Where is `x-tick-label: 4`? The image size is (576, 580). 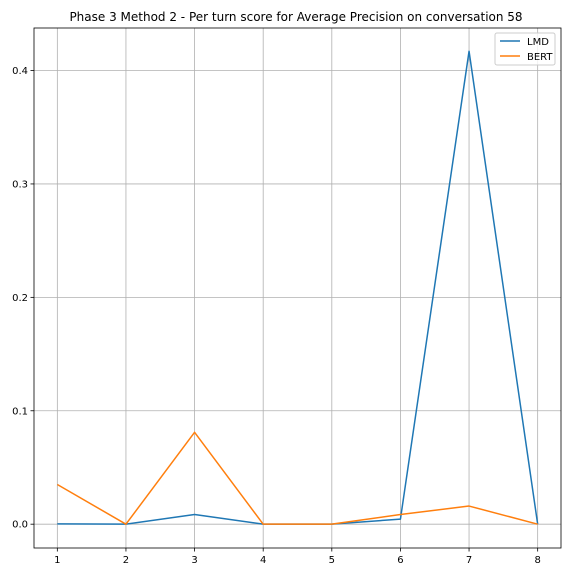 x-tick-label: 4 is located at coordinates (263, 560).